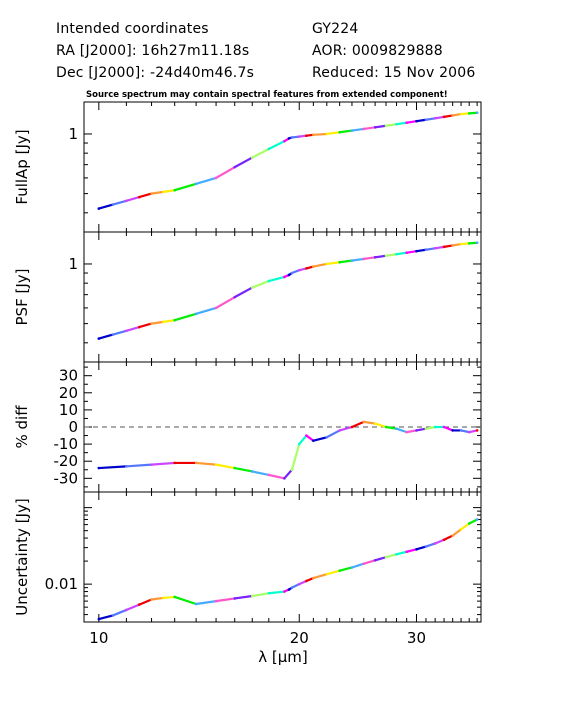  What do you see at coordinates (73, 264) in the screenshot?
I see `y-tick-label: 1` at bounding box center [73, 264].